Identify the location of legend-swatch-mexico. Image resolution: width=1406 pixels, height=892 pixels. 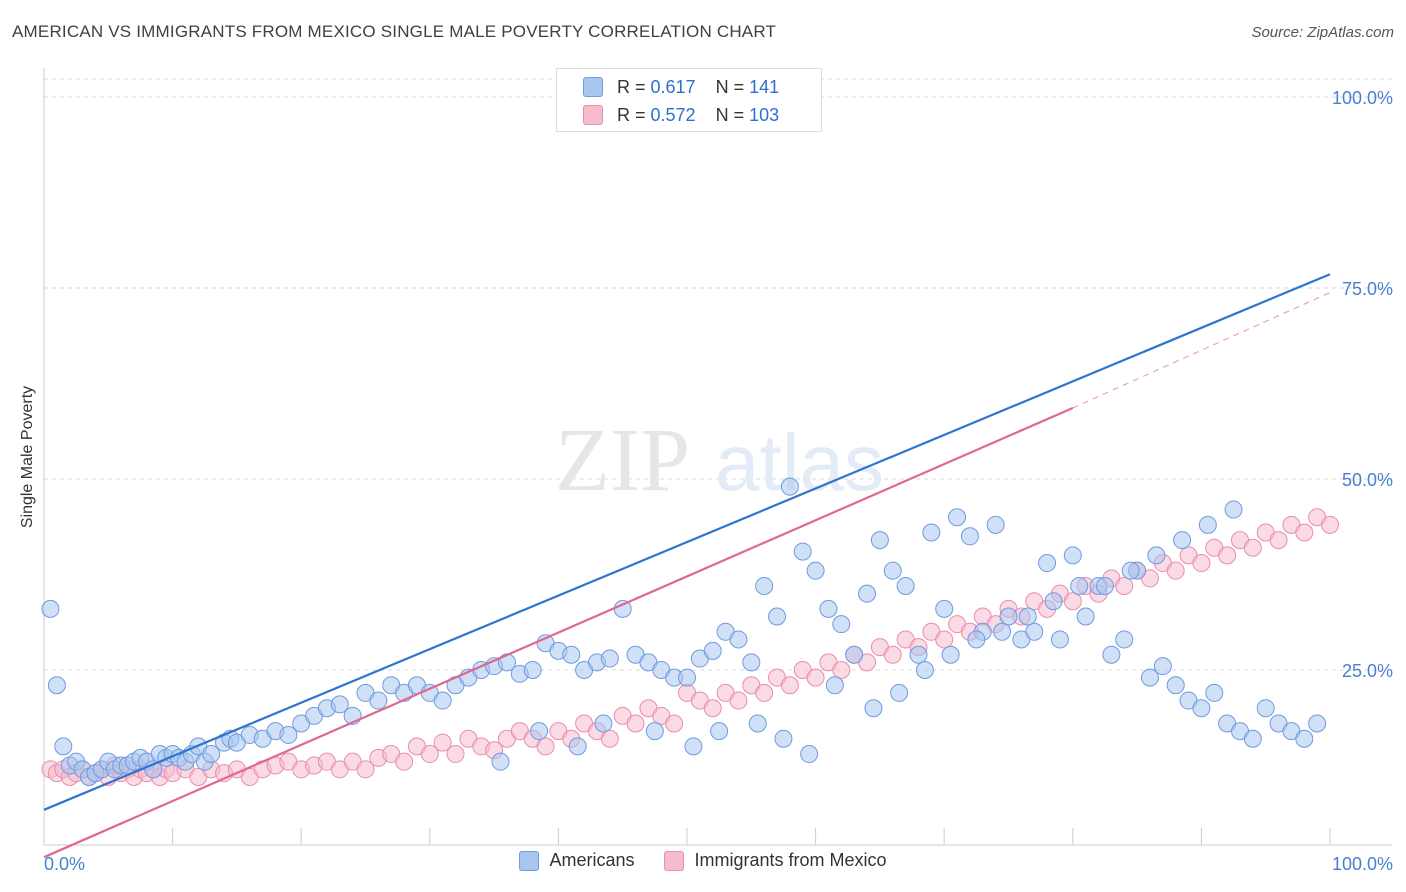
(593, 115).